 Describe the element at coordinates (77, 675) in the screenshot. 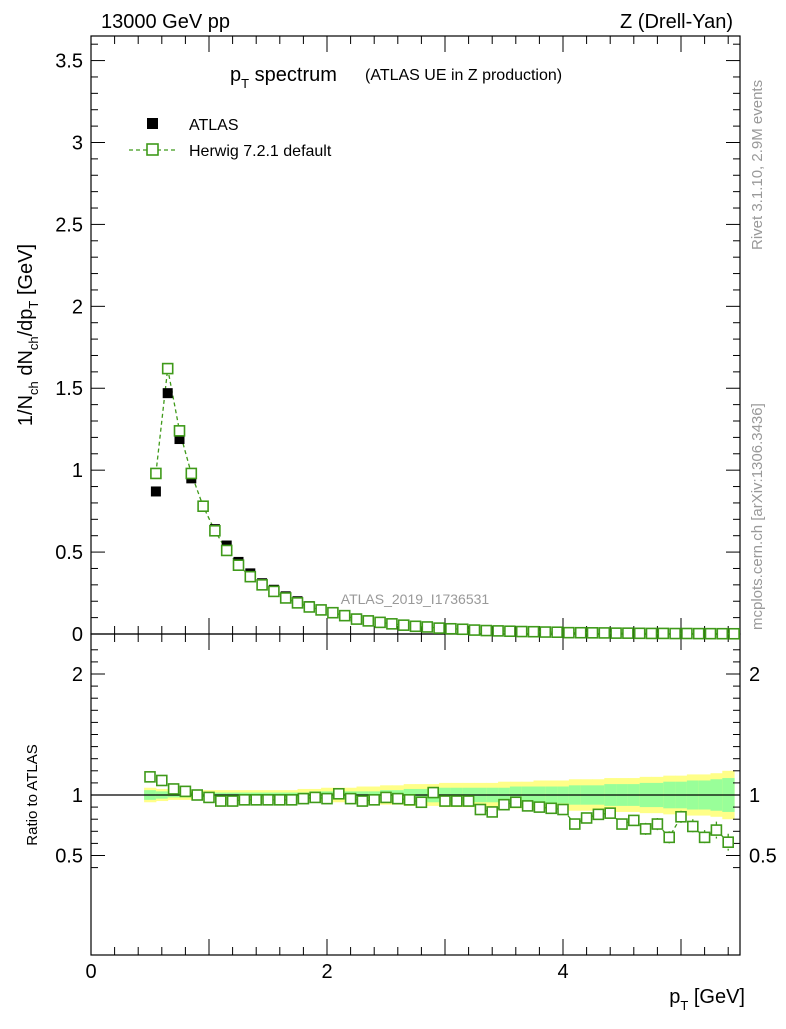

I see `y-tick-label-ratio: 2` at that location.